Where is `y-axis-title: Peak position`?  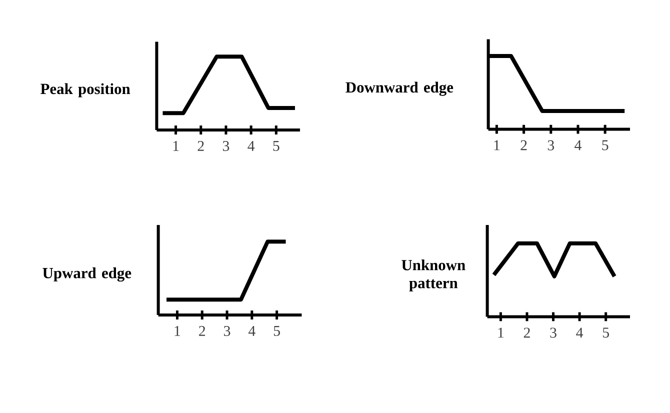 y-axis-title: Peak position is located at coordinates (85, 90).